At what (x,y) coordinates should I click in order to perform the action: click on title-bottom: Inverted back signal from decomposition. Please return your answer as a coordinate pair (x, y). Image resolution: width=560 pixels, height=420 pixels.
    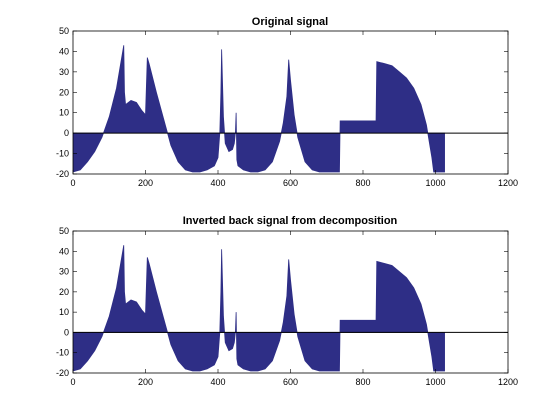
    Looking at the image, I should click on (290, 221).